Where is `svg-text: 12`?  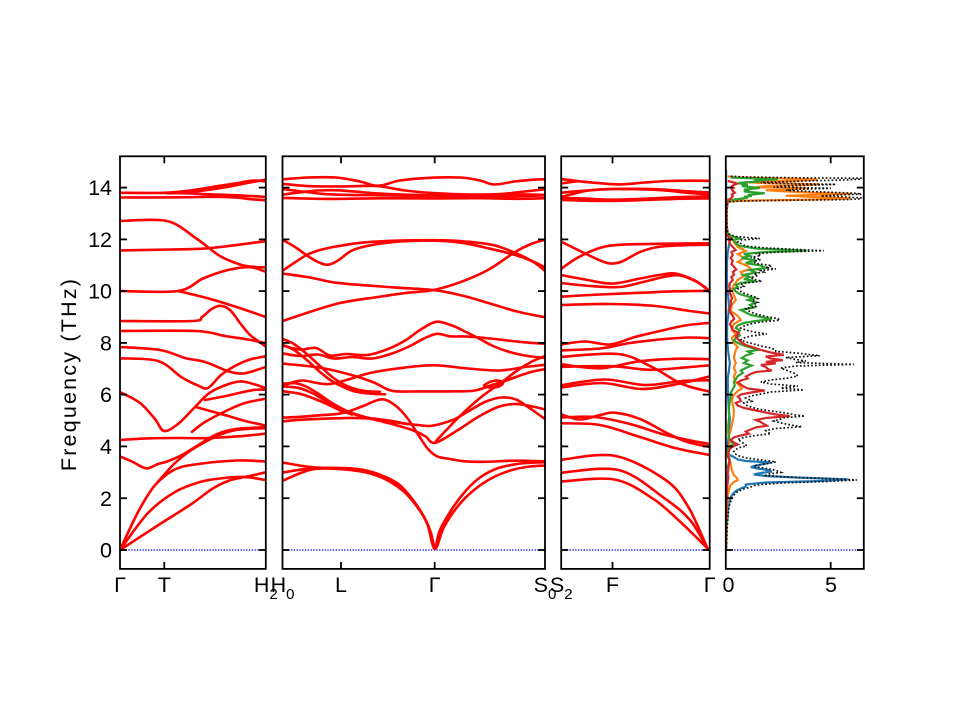
svg-text: 12 is located at coordinates (100, 240).